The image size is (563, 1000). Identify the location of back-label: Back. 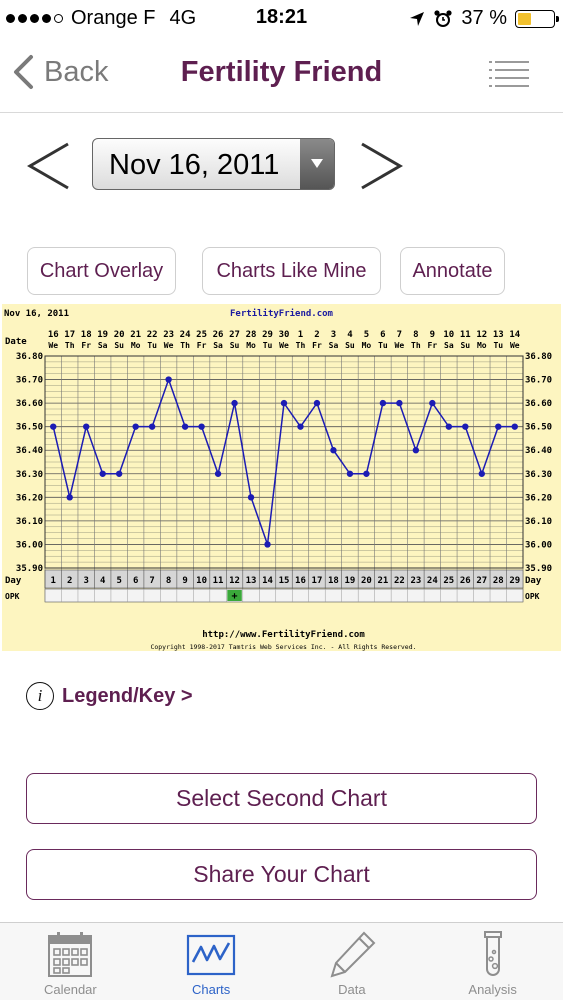
(76, 71).